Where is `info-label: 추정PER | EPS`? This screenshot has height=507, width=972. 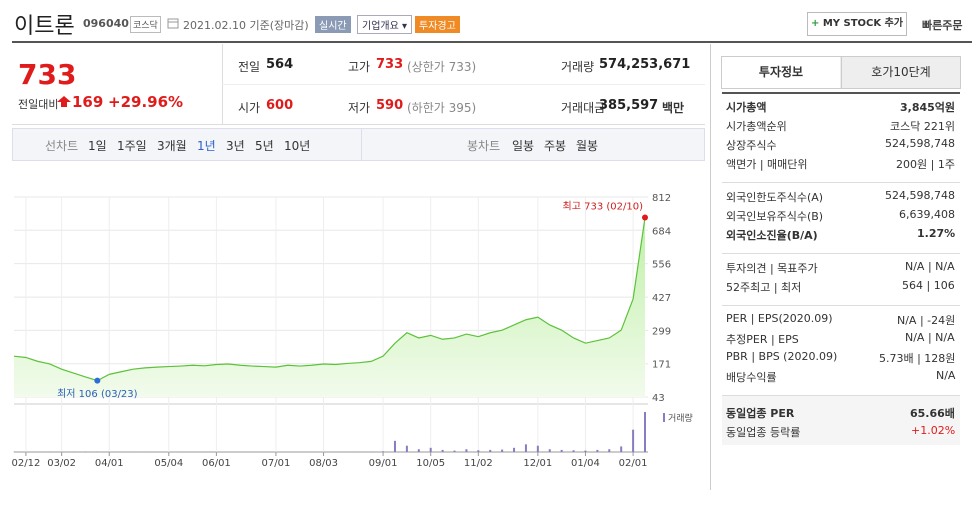 info-label: 추정PER | EPS is located at coordinates (762, 339).